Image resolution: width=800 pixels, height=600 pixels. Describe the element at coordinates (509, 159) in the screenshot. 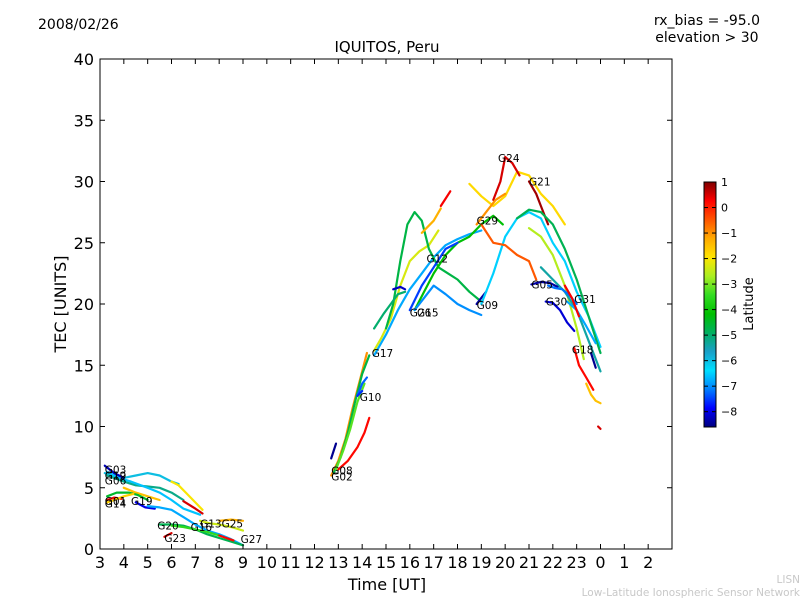

I see `satellite-label-21: G24` at that location.